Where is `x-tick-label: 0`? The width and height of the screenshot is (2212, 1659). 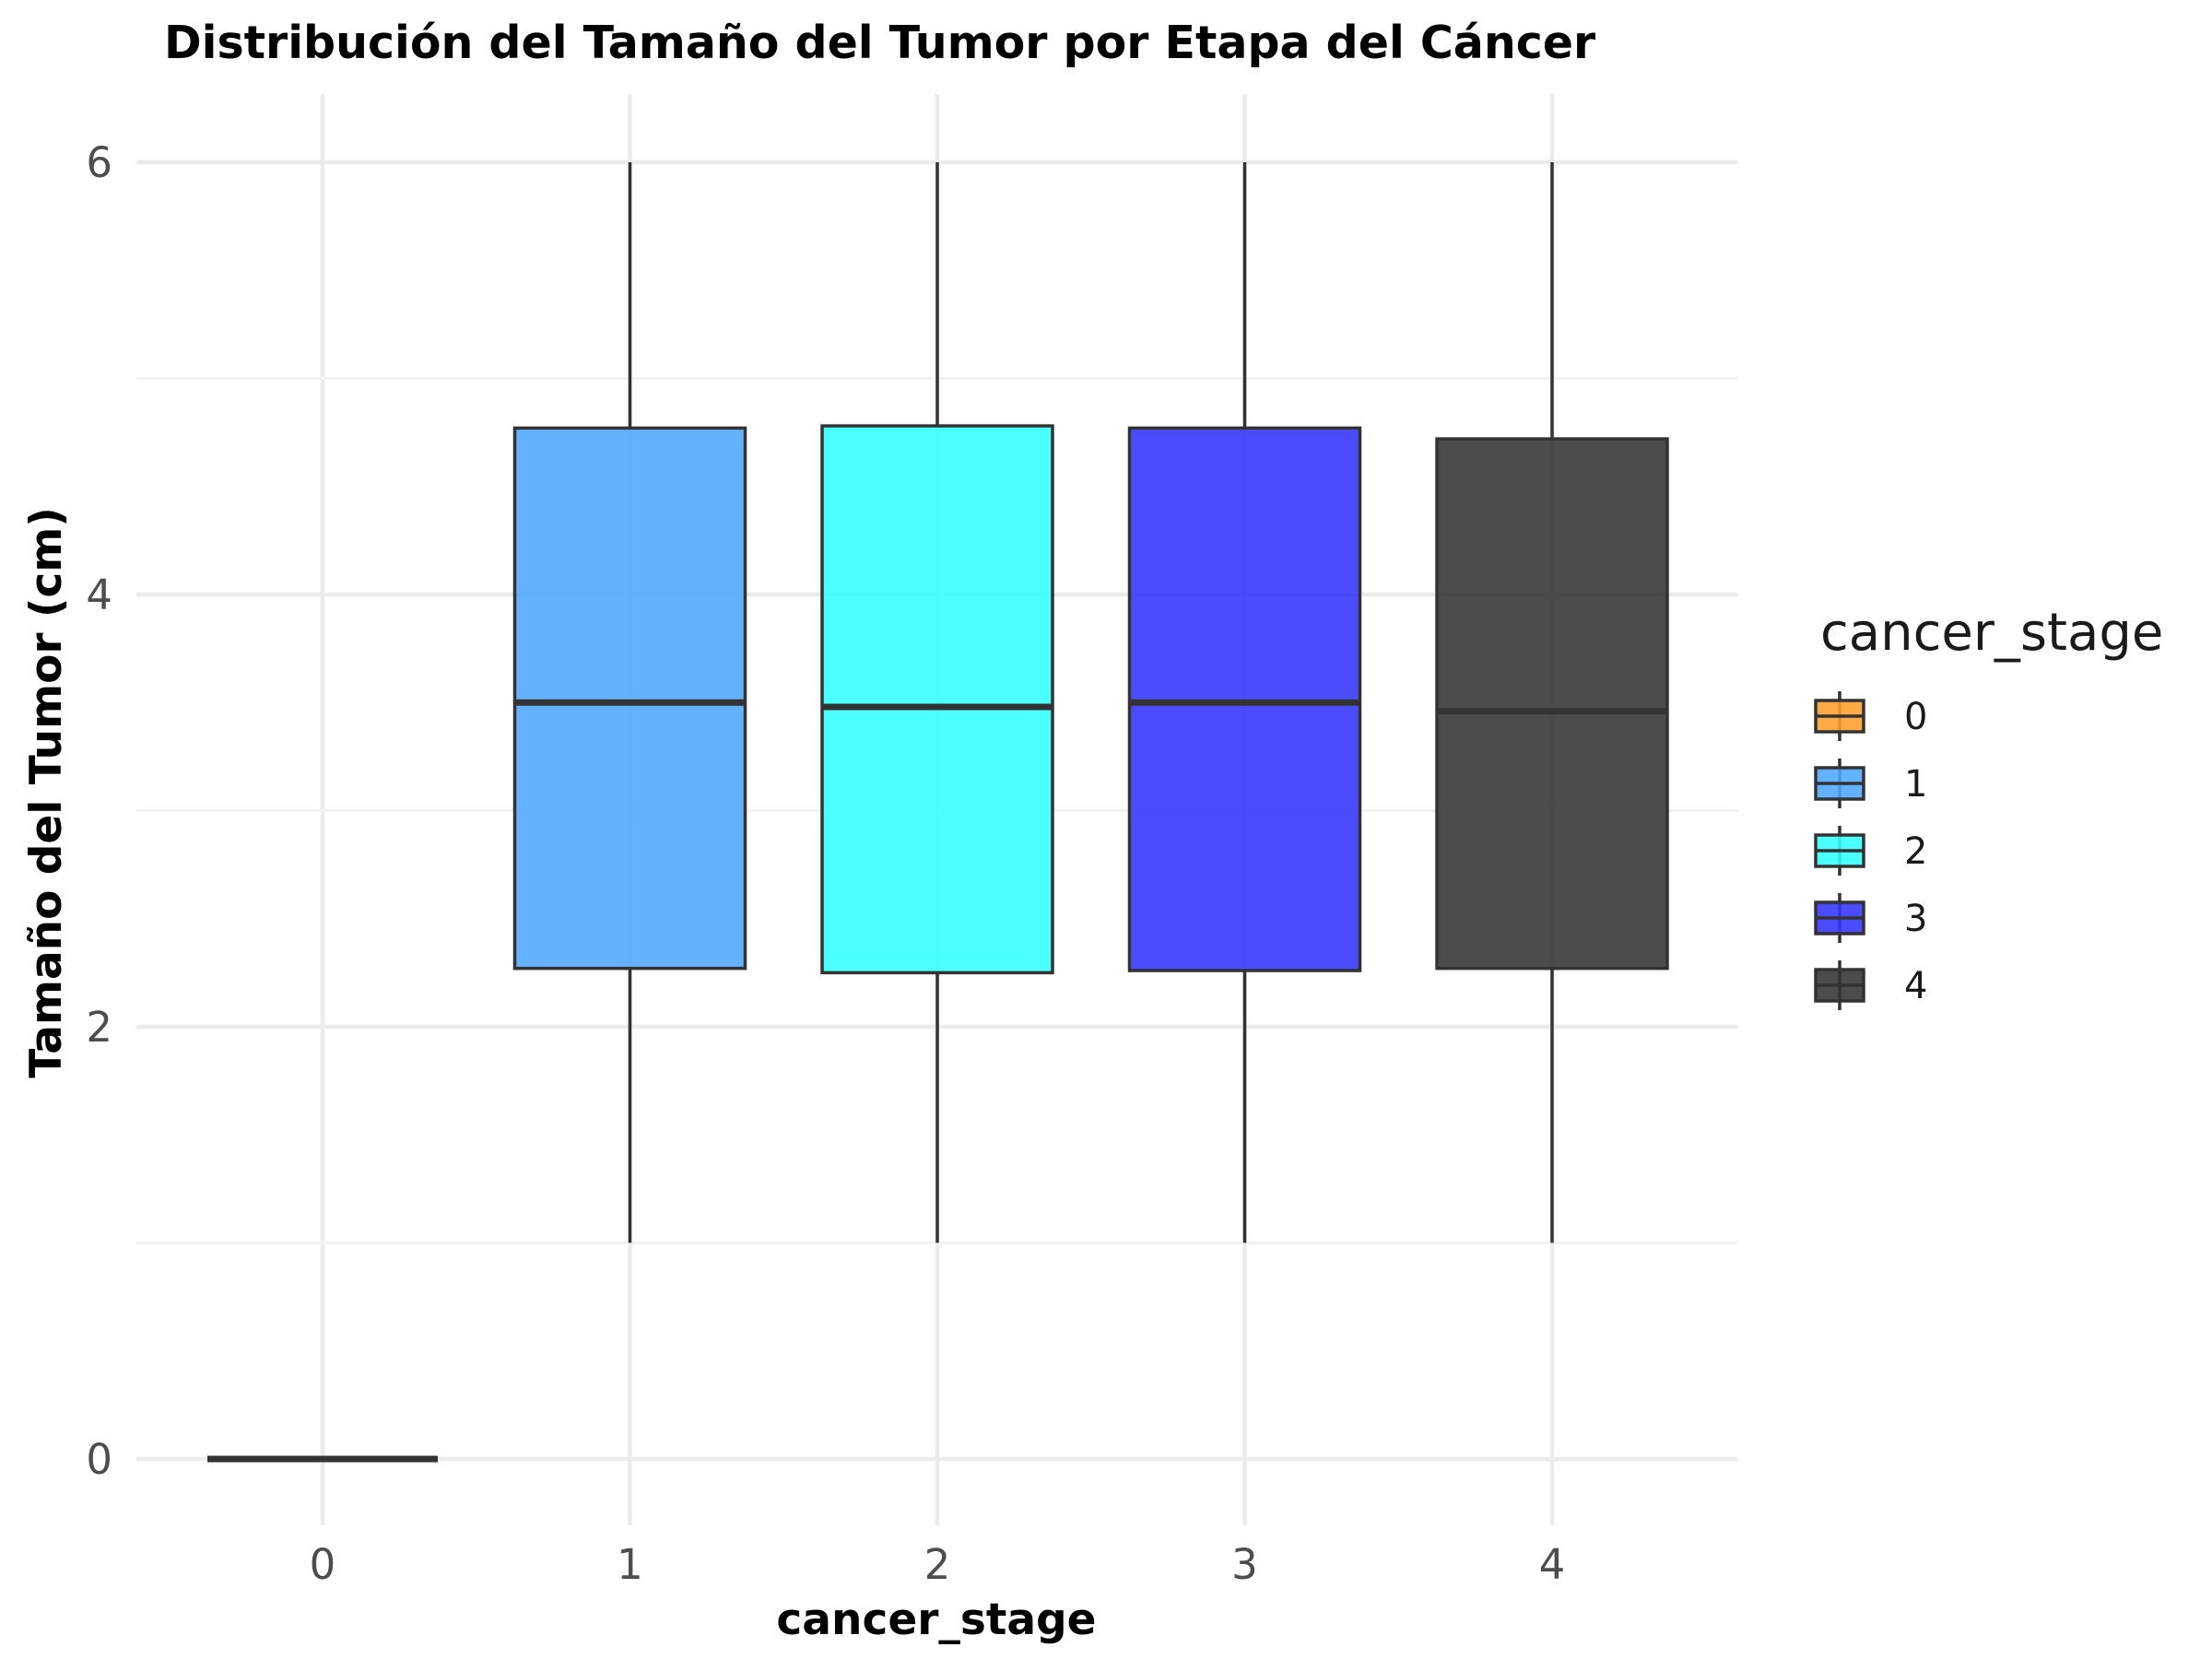
x-tick-label: 0 is located at coordinates (323, 1564).